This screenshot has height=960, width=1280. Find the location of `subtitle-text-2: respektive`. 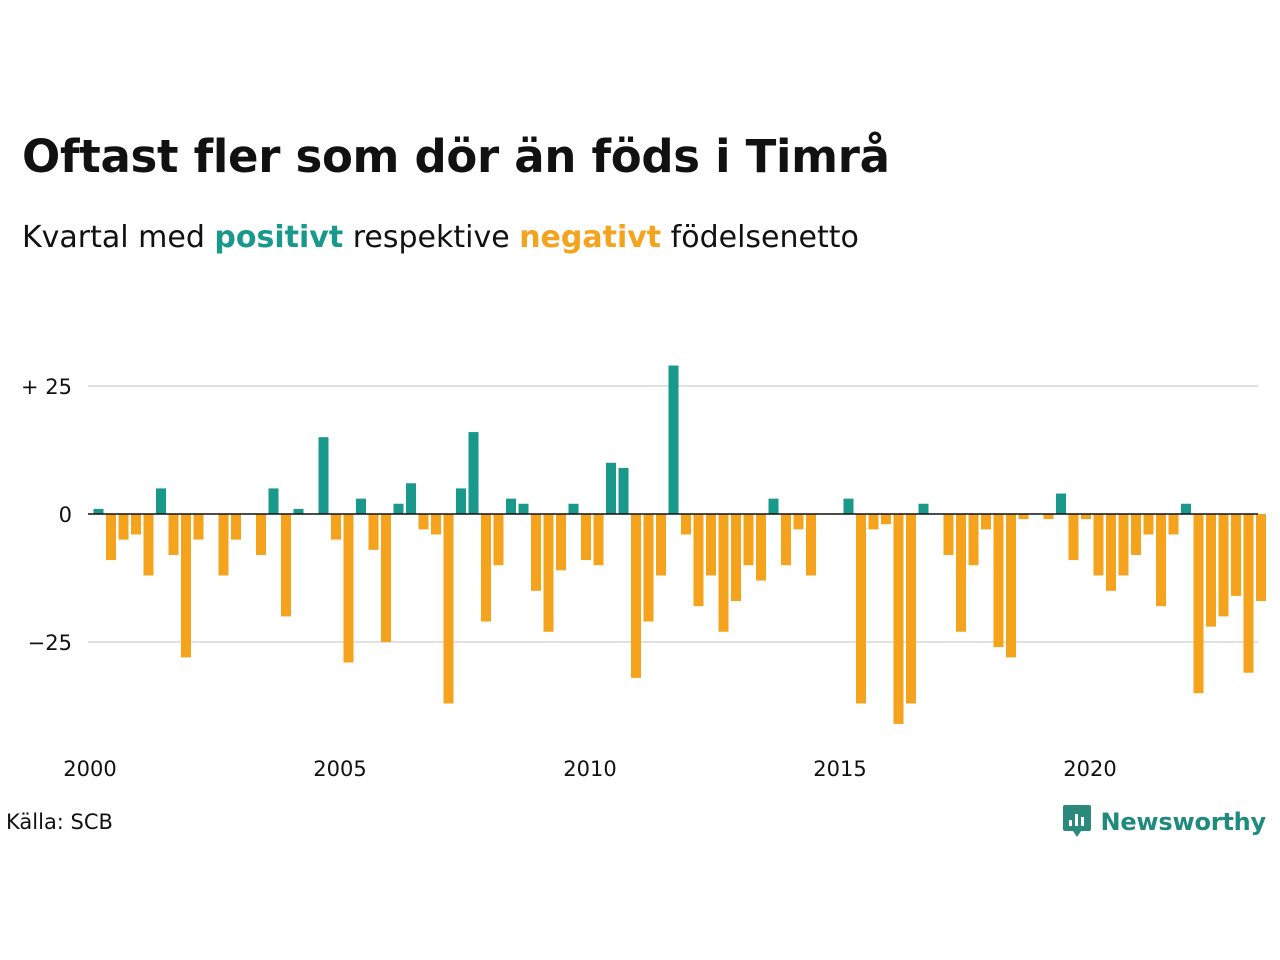

subtitle-text-2: respektive is located at coordinates (431, 237).